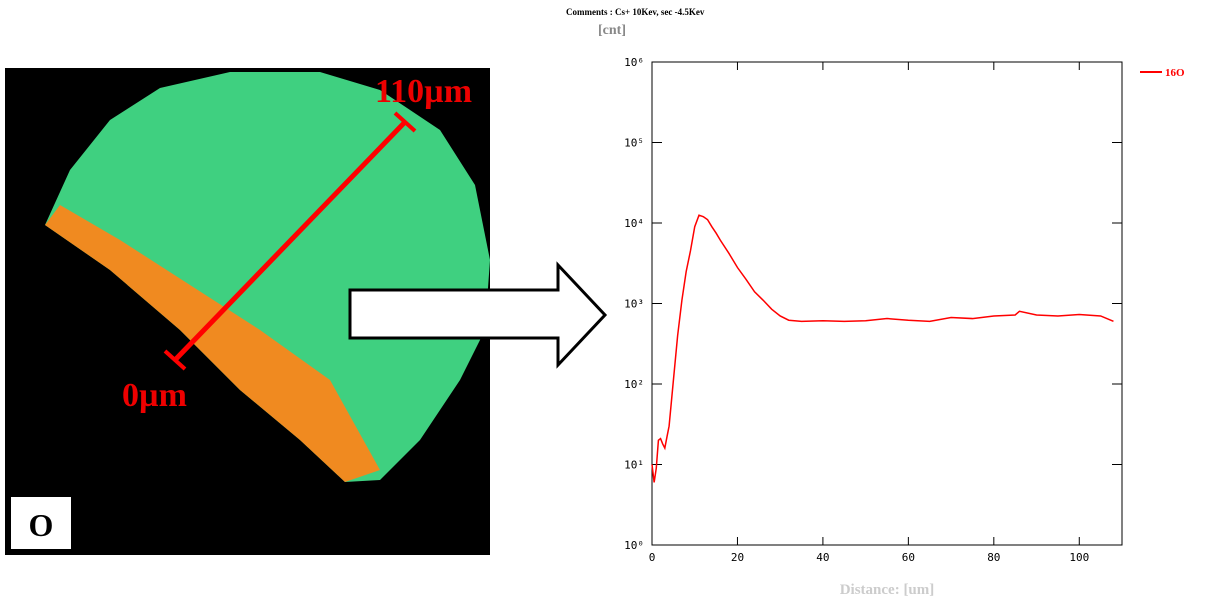 Image resolution: width=1209 pixels, height=601 pixels. Describe the element at coordinates (993, 557) in the screenshot. I see `x-tick-label: 80` at that location.